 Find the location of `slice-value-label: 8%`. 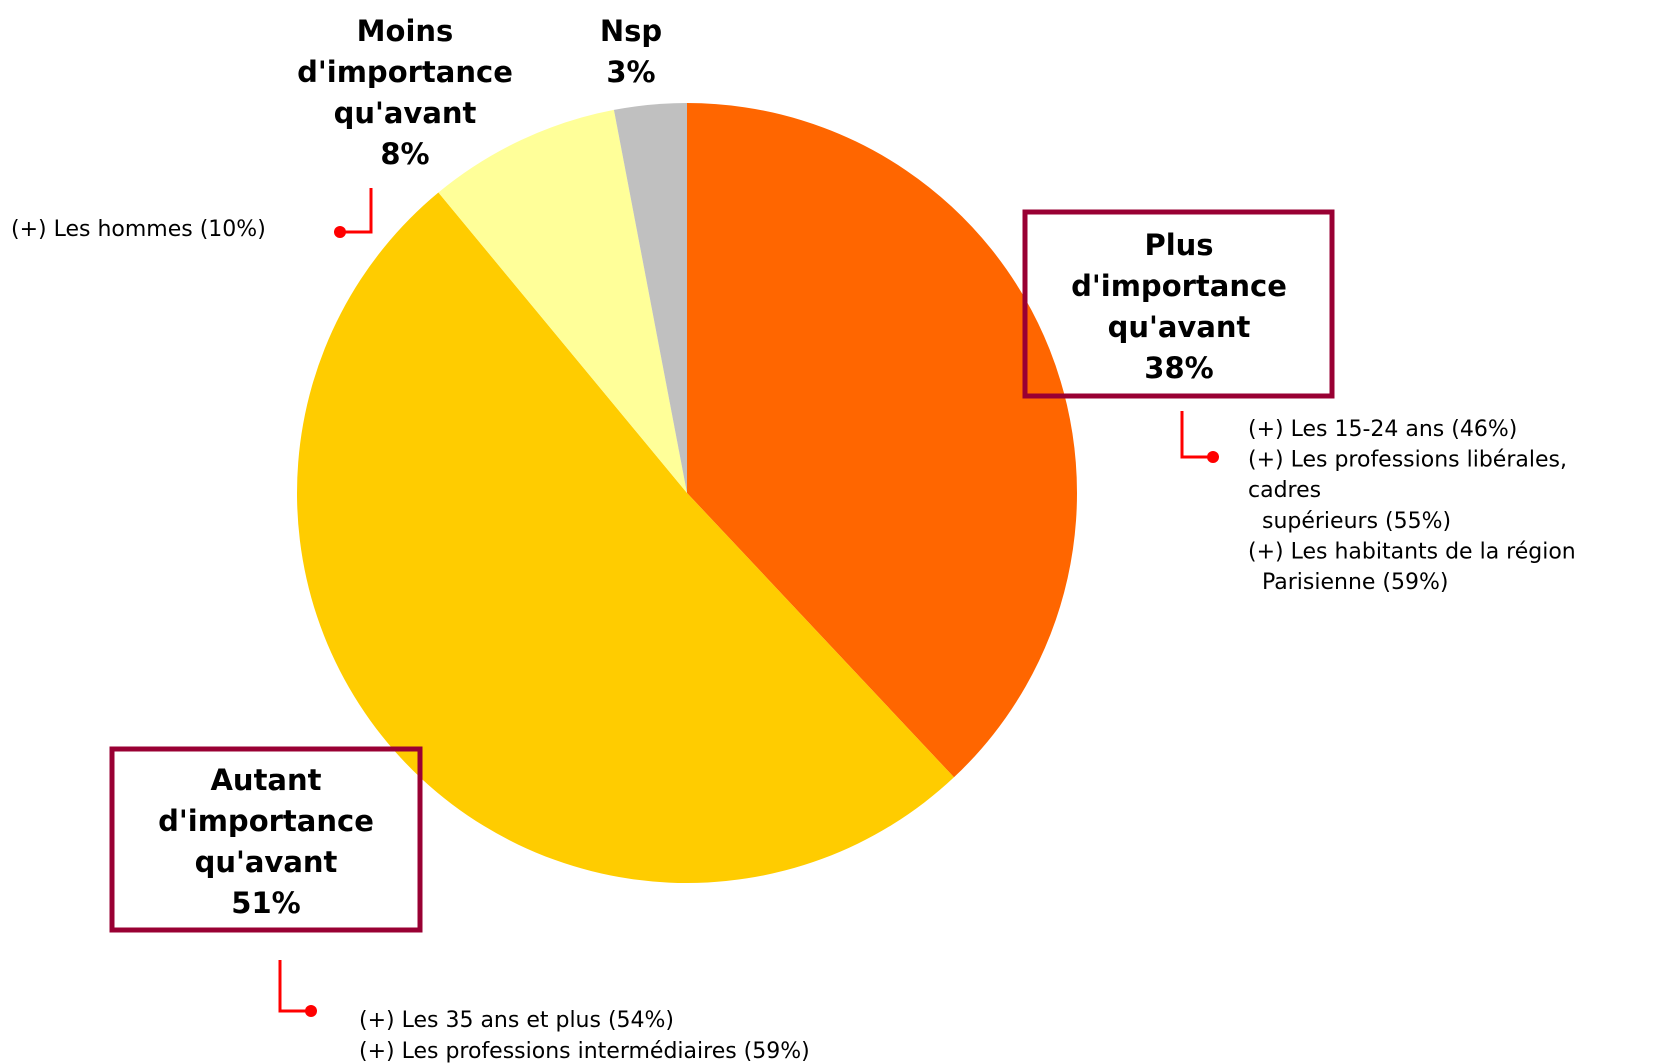

slice-value-label: 8% is located at coordinates (405, 154).